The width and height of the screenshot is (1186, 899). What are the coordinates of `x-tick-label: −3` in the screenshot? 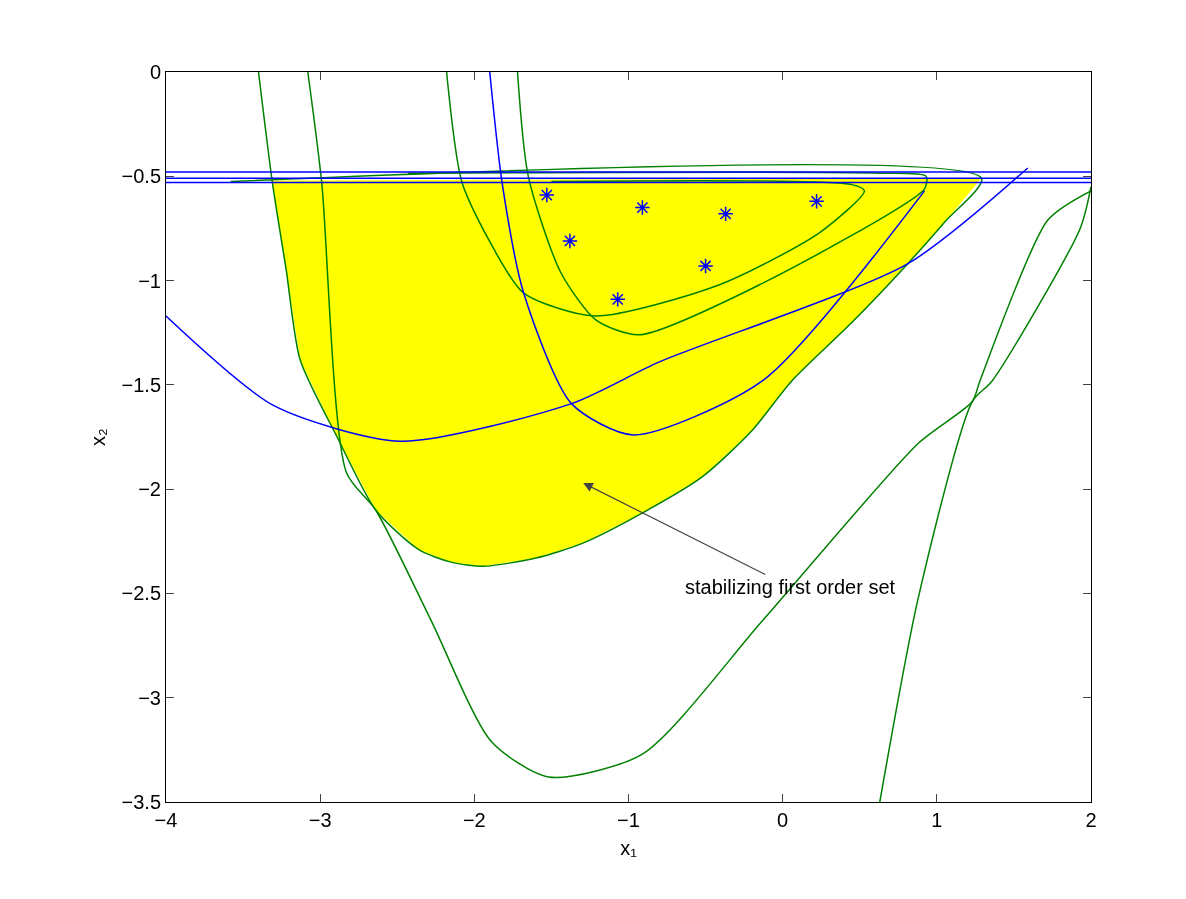 It's located at (320, 820).